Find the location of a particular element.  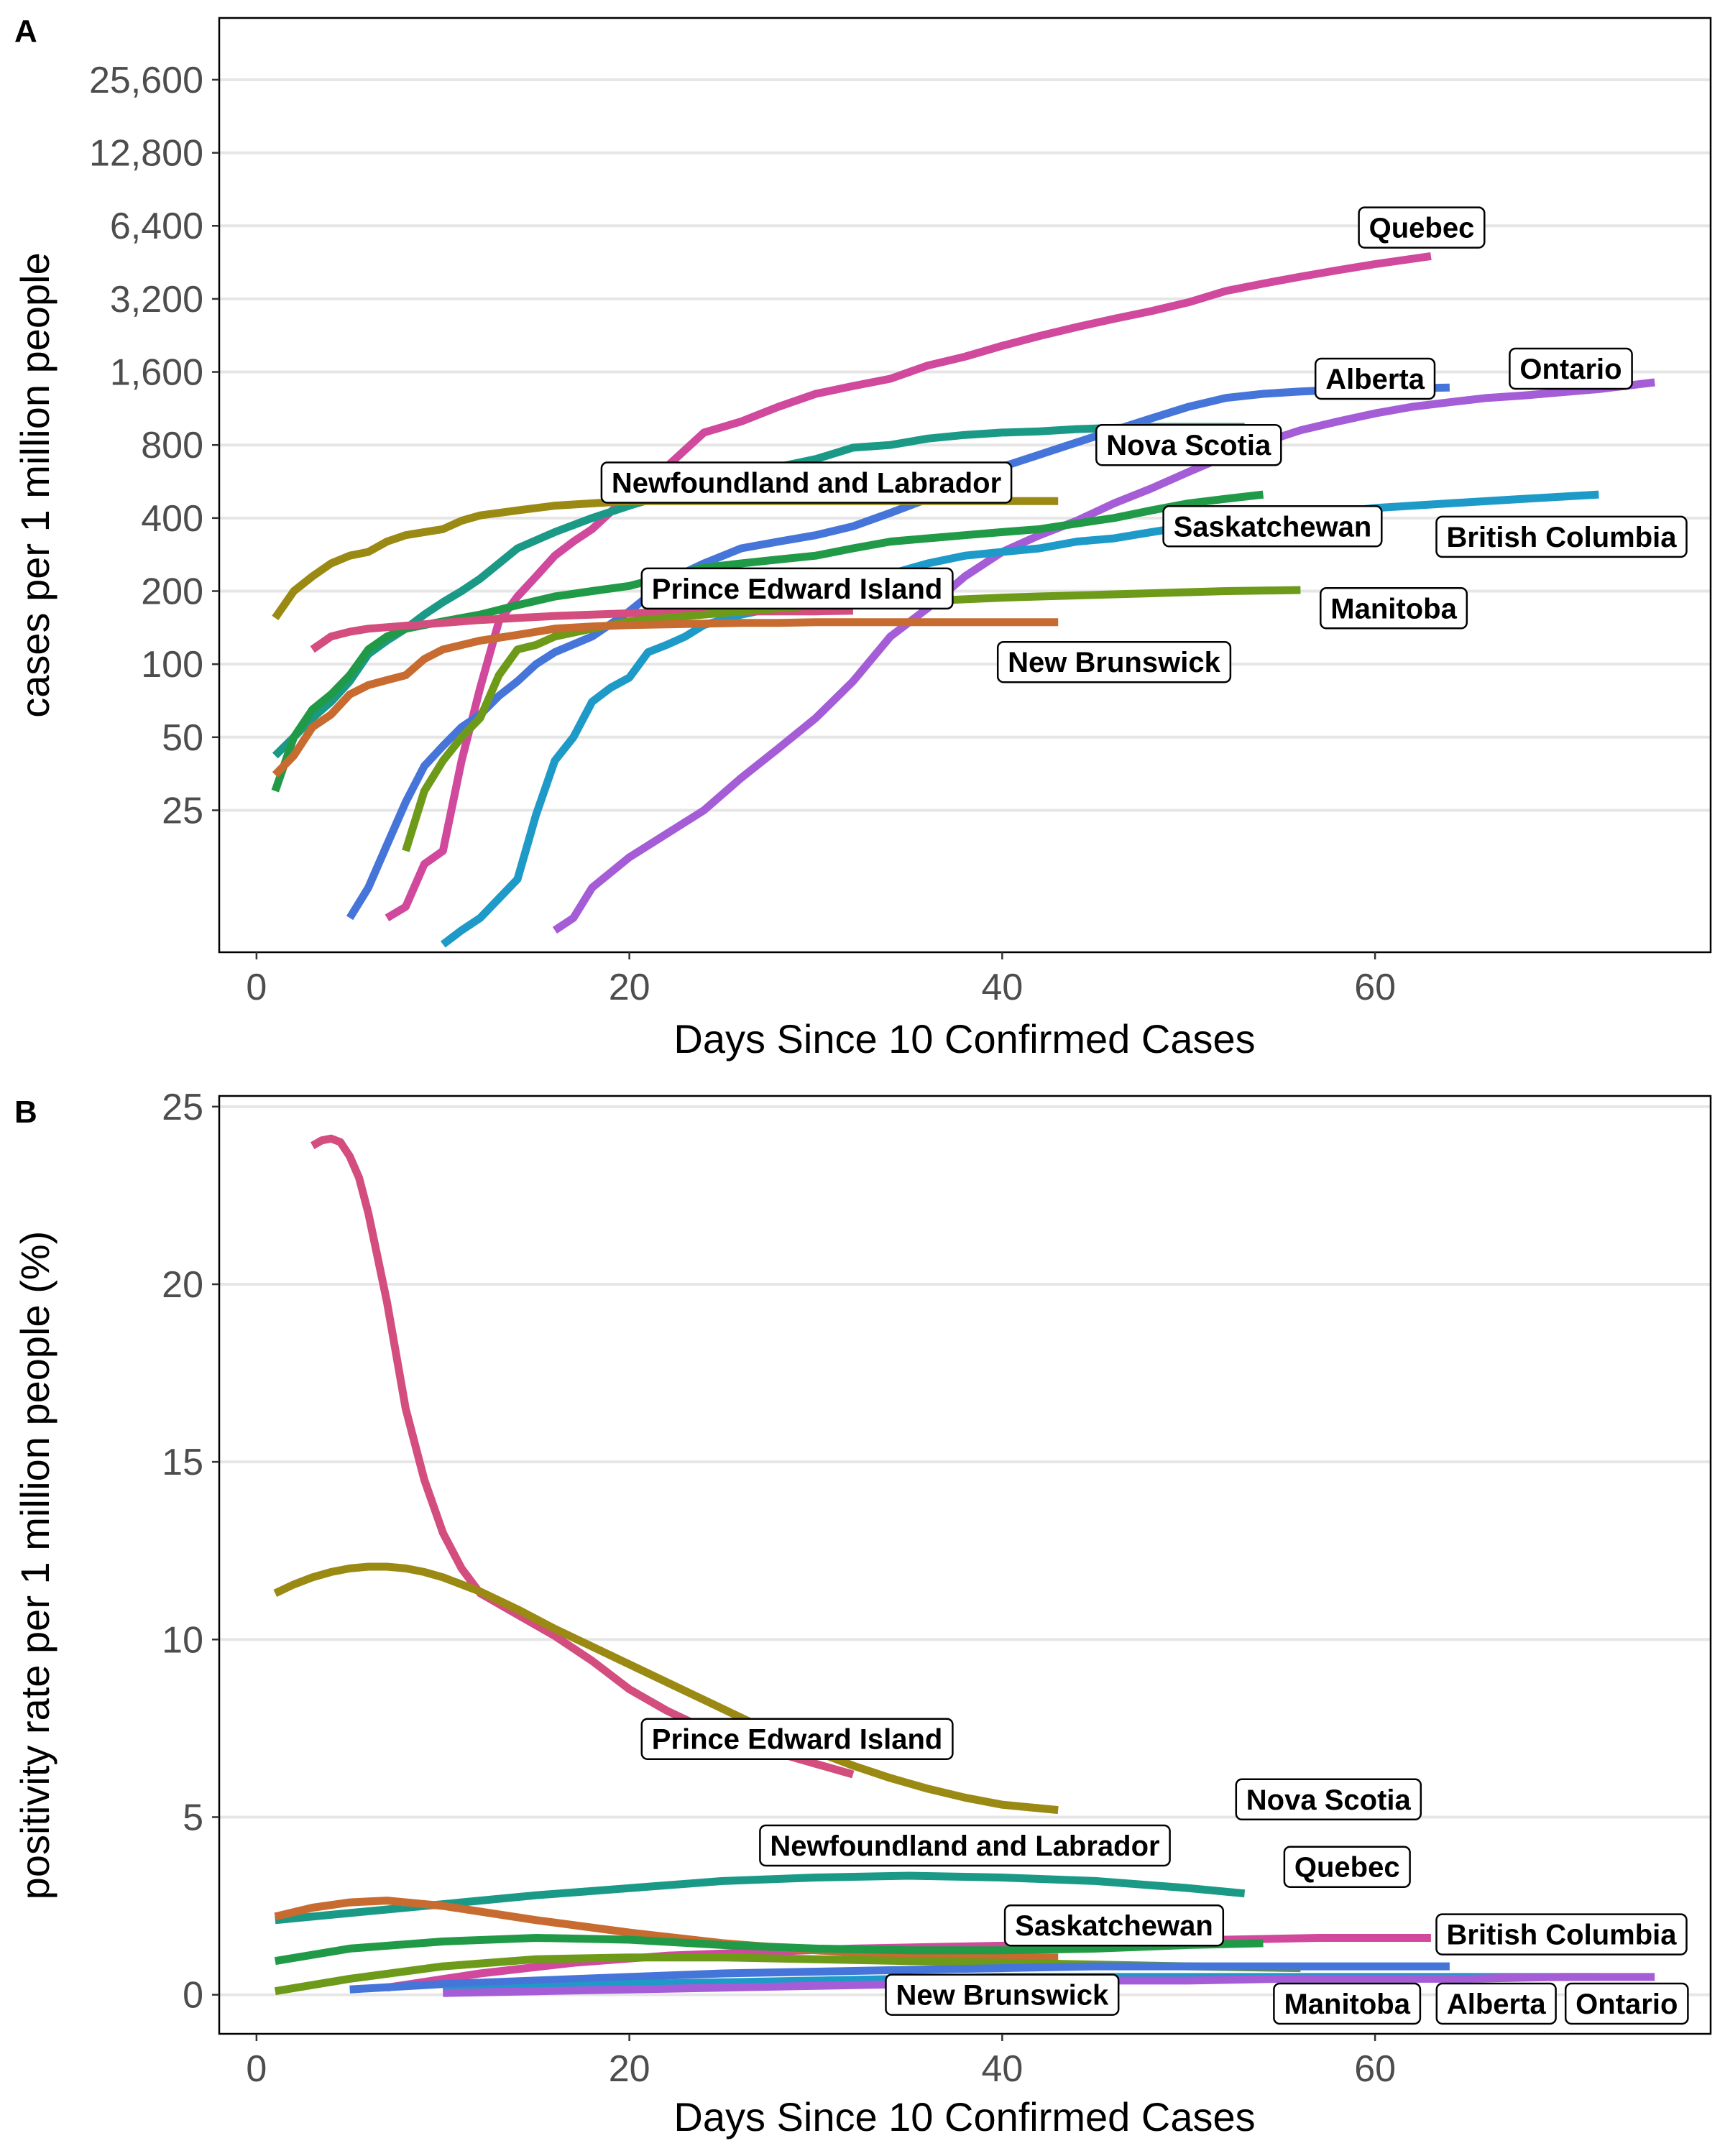

panel-b-x-tick-label: 20 is located at coordinates (629, 2069).